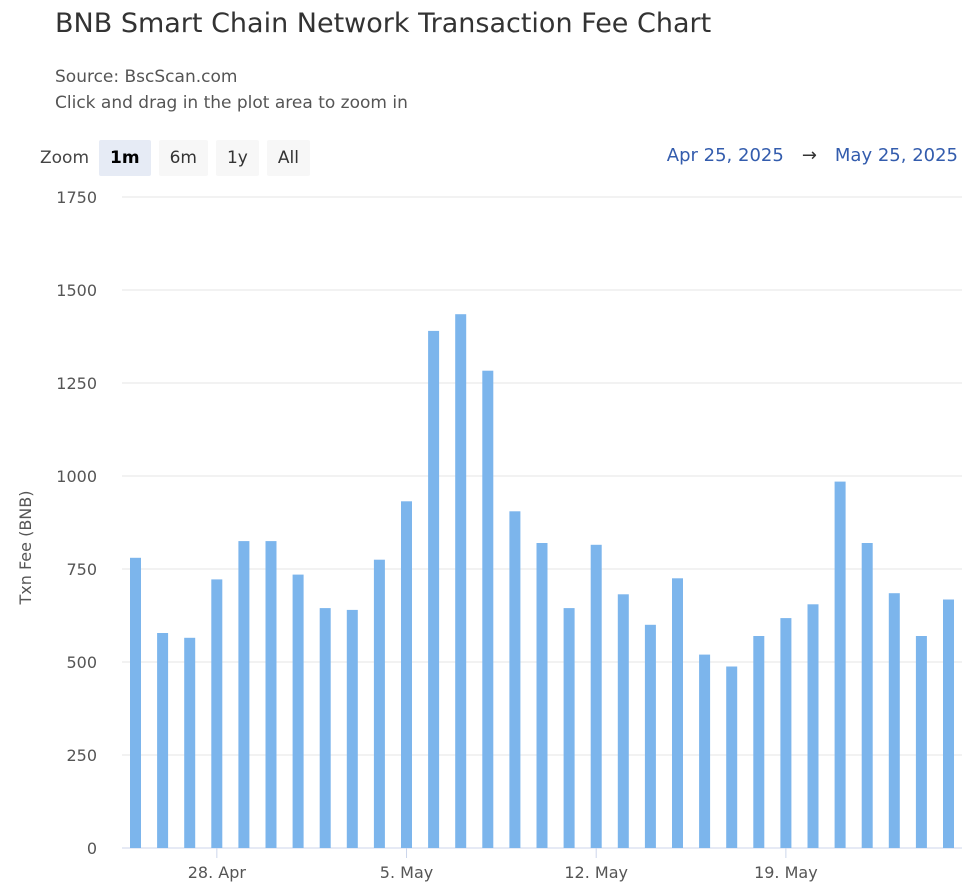  What do you see at coordinates (81, 662) in the screenshot?
I see `y-tick-label: 500` at bounding box center [81, 662].